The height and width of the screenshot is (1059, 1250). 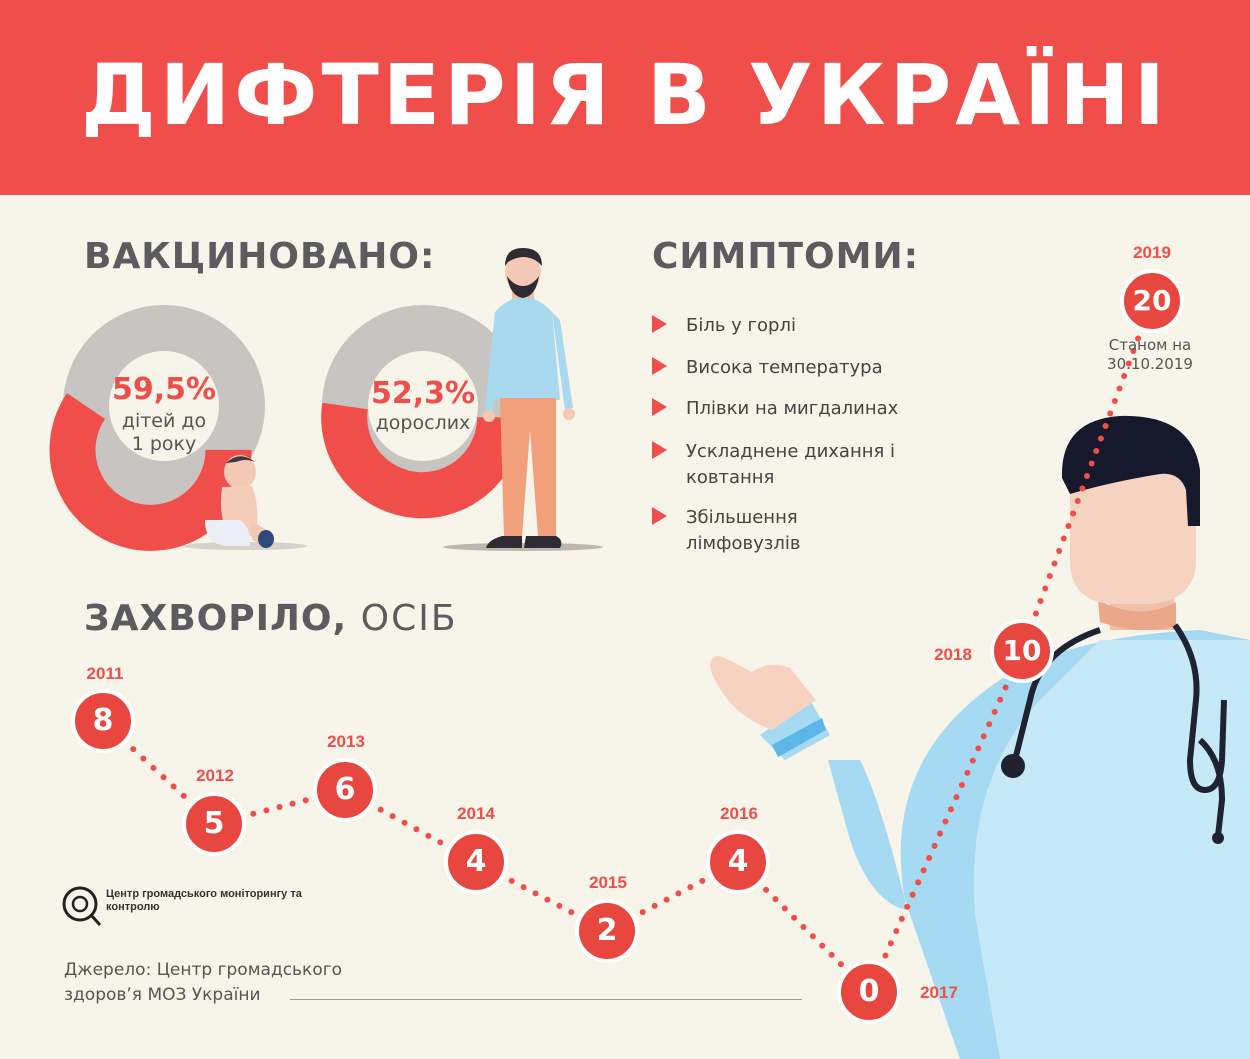 What do you see at coordinates (1150, 354) in the screenshot?
I see `note-2019: Станом на 30.10.2019` at bounding box center [1150, 354].